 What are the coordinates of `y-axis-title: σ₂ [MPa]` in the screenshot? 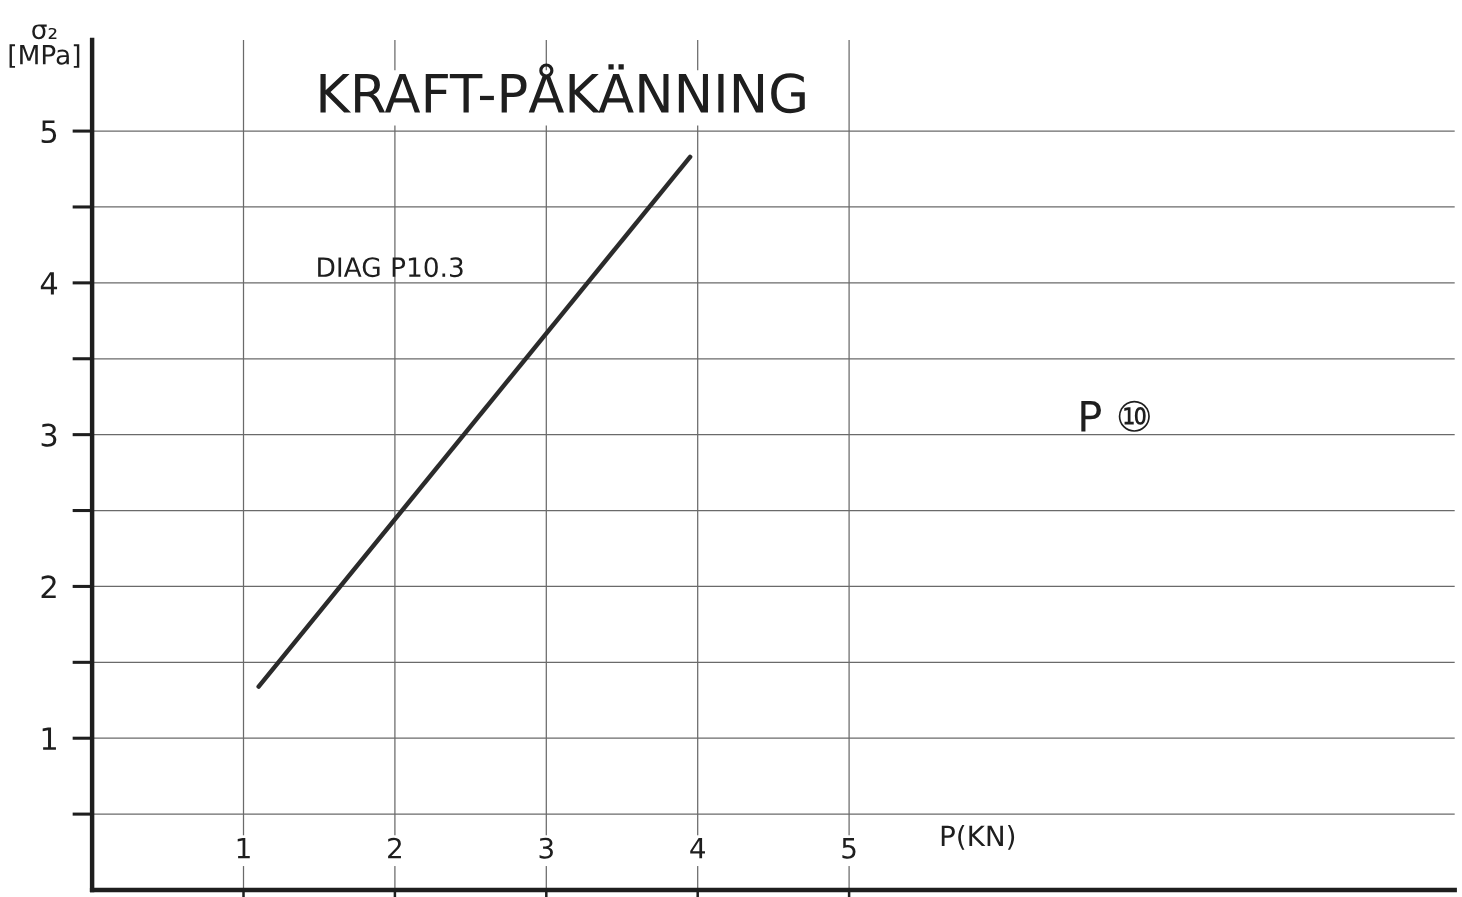 It's located at (44, 46).